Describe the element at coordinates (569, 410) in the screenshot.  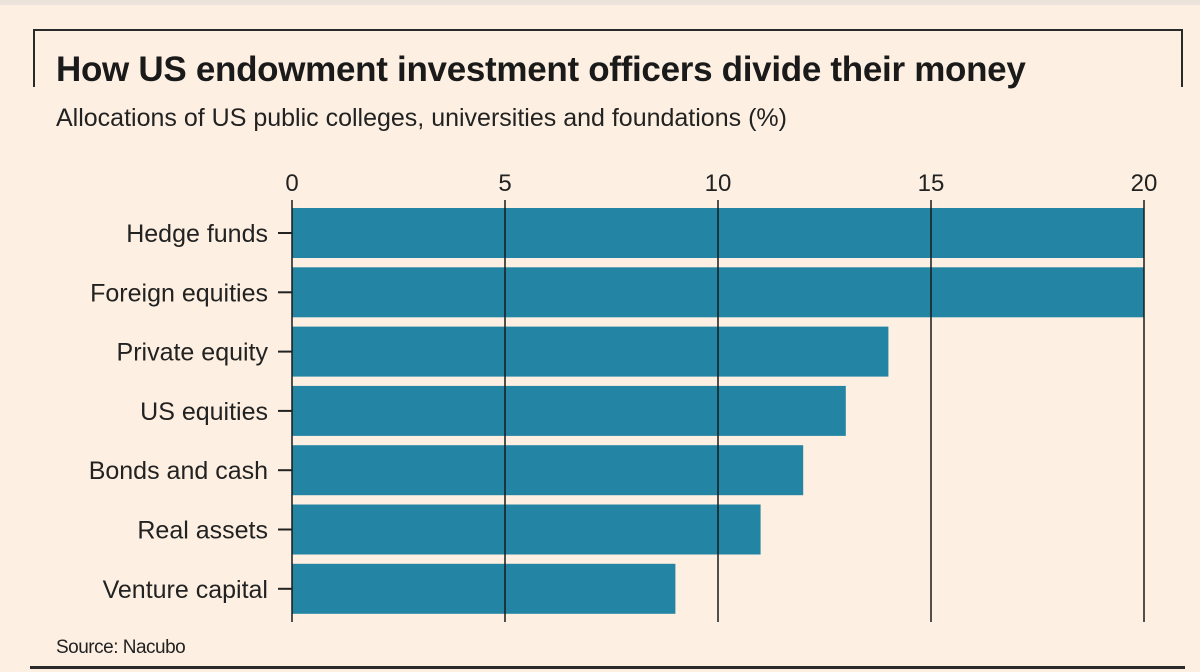
I see `bar-us-equities` at that location.